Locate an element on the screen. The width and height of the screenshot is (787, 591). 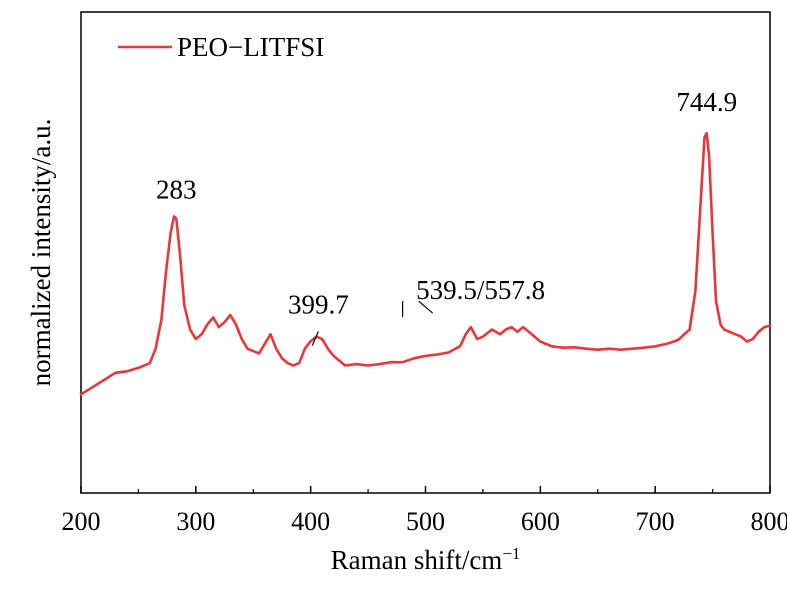
x-tick-label-200: 200 is located at coordinates (81, 521).